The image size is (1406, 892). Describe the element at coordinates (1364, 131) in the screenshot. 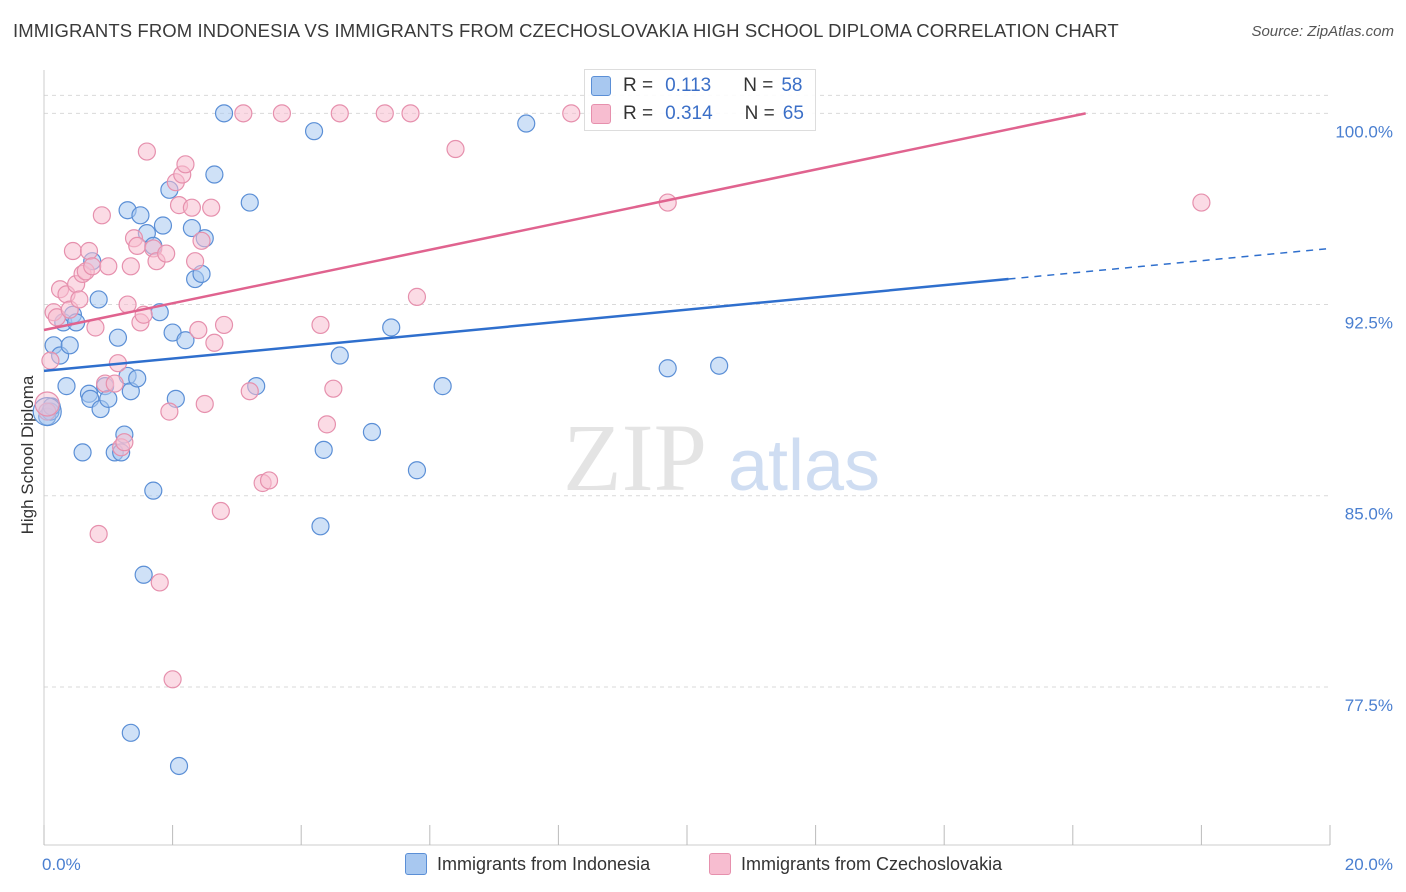

I see `y-tick-label: 100.0%` at that location.